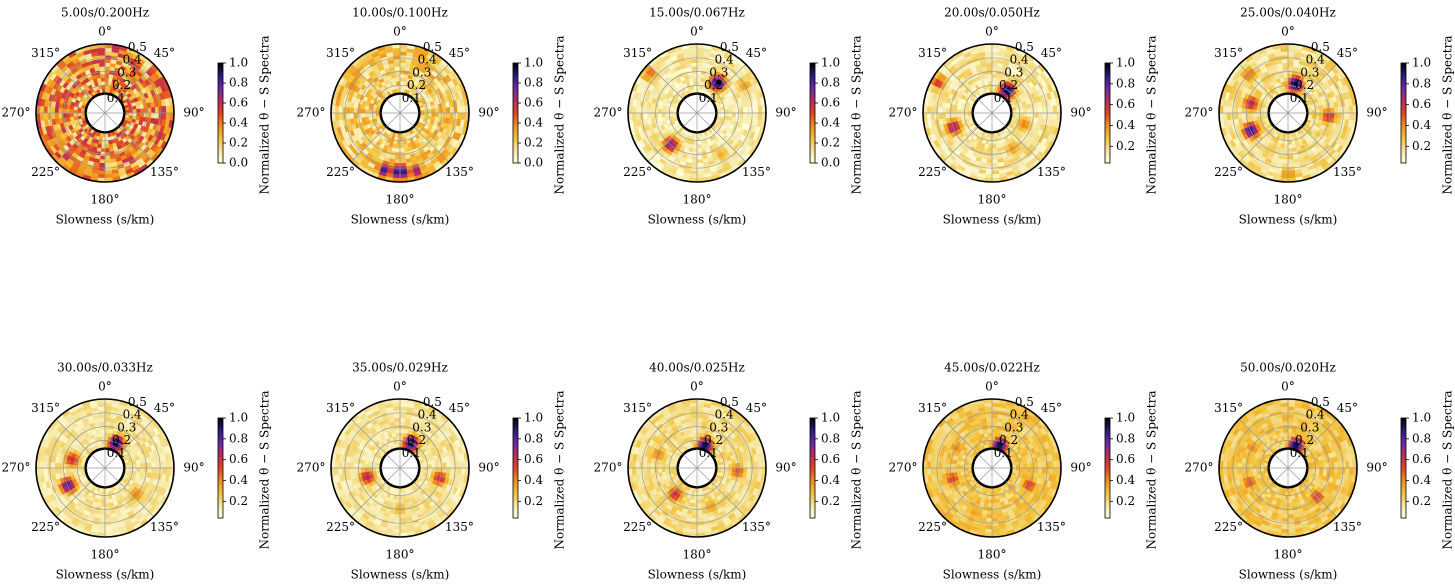  What do you see at coordinates (238, 123) in the screenshot?
I see `colorbar-tick-label: 0.4` at bounding box center [238, 123].